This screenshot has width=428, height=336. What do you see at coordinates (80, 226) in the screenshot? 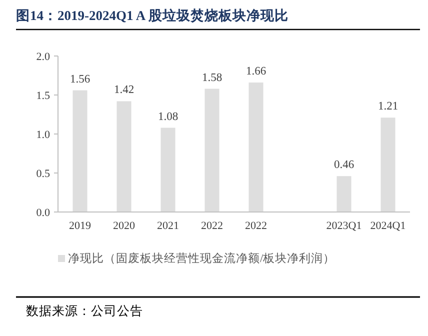
I see `x-tick-label: 2019` at bounding box center [80, 226].